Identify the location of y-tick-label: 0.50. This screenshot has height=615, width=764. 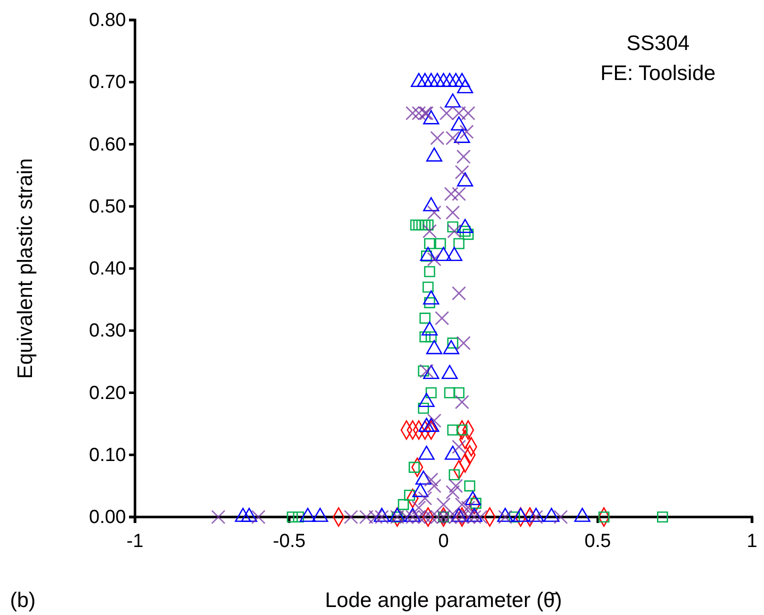
(107, 207).